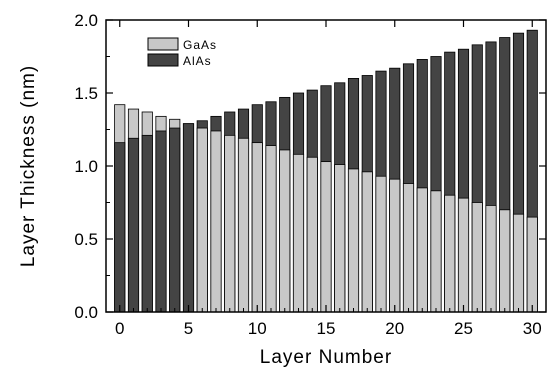  Describe the element at coordinates (326, 357) in the screenshot. I see `x-axis-title: Layer Number` at that location.